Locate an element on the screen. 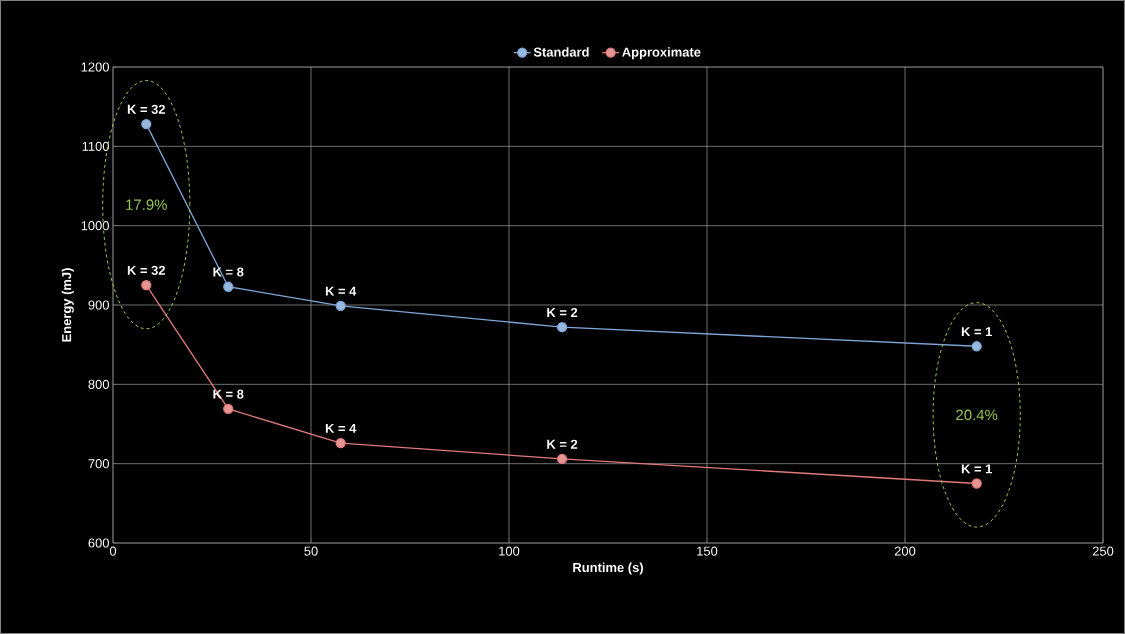 The image size is (1125, 634). y-axis-title: Energy (mJ) is located at coordinates (67, 305).